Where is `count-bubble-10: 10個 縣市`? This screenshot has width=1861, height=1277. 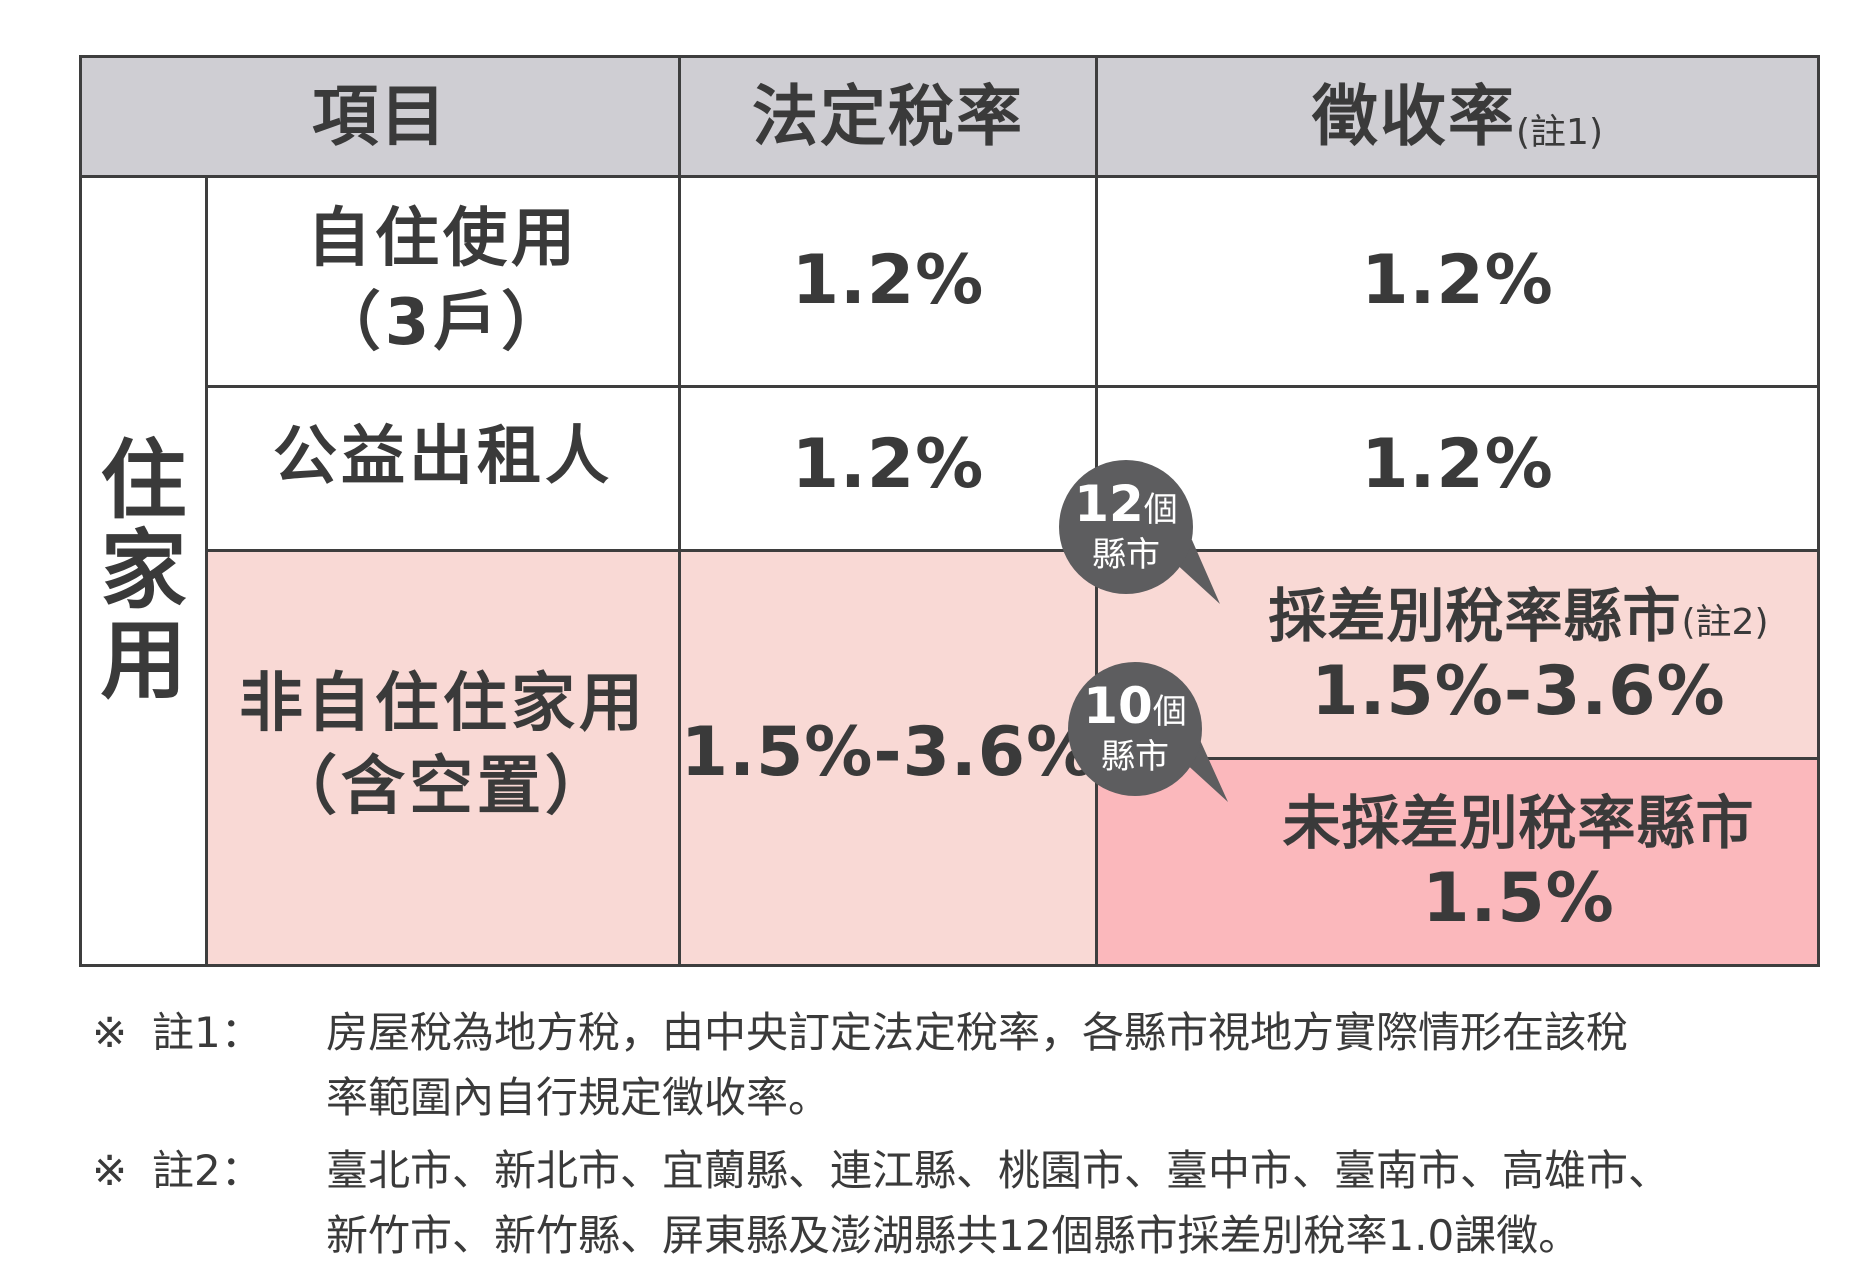
count-bubble-10: 10個 縣市 is located at coordinates (1135, 729).